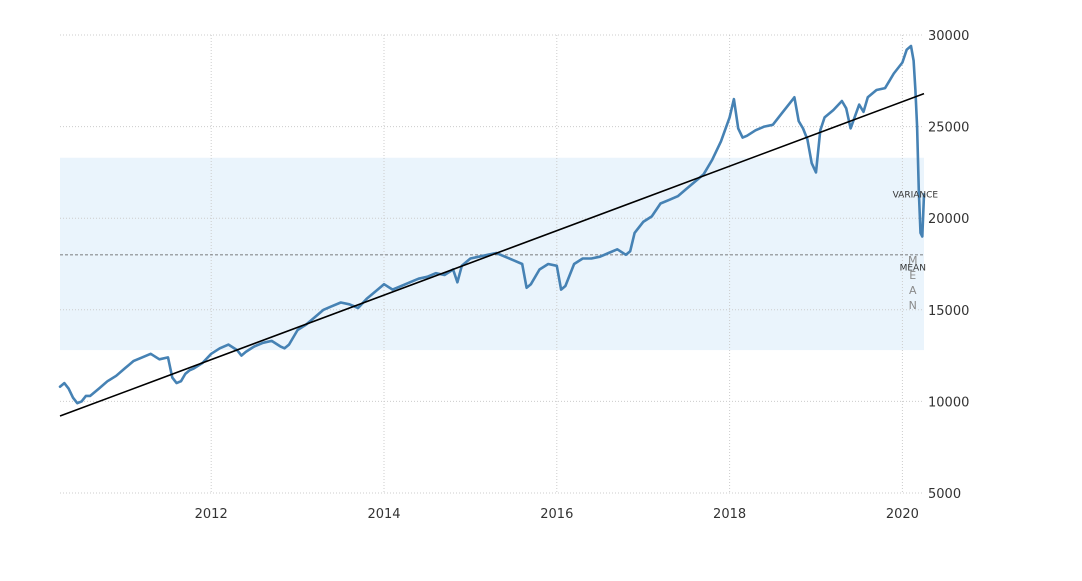 The image size is (1082, 581). I want to click on y-tick-label: 15000, so click(948, 311).